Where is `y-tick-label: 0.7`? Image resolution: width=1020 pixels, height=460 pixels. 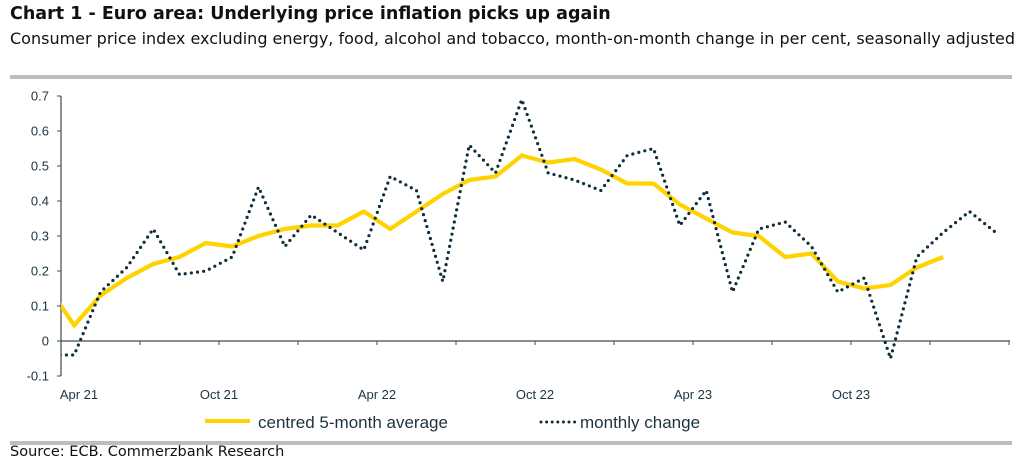 y-tick-label: 0.7 is located at coordinates (40, 96).